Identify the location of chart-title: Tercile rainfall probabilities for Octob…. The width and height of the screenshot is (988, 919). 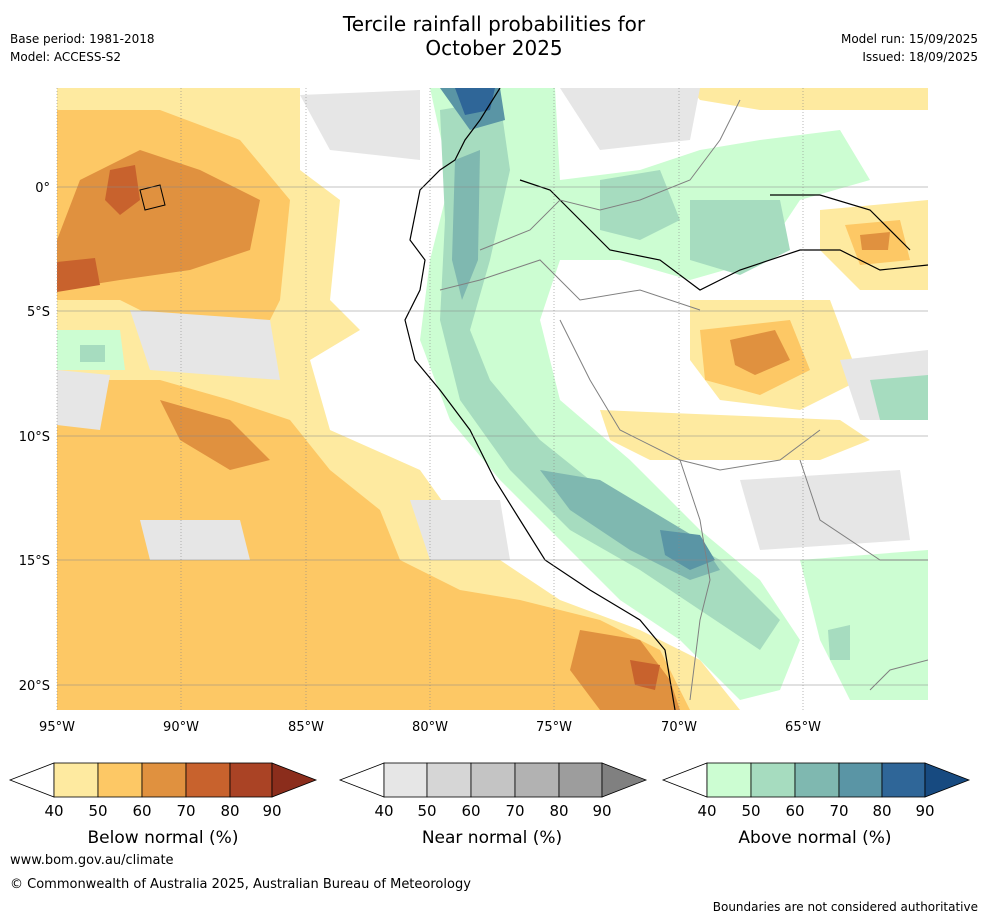
(494, 36).